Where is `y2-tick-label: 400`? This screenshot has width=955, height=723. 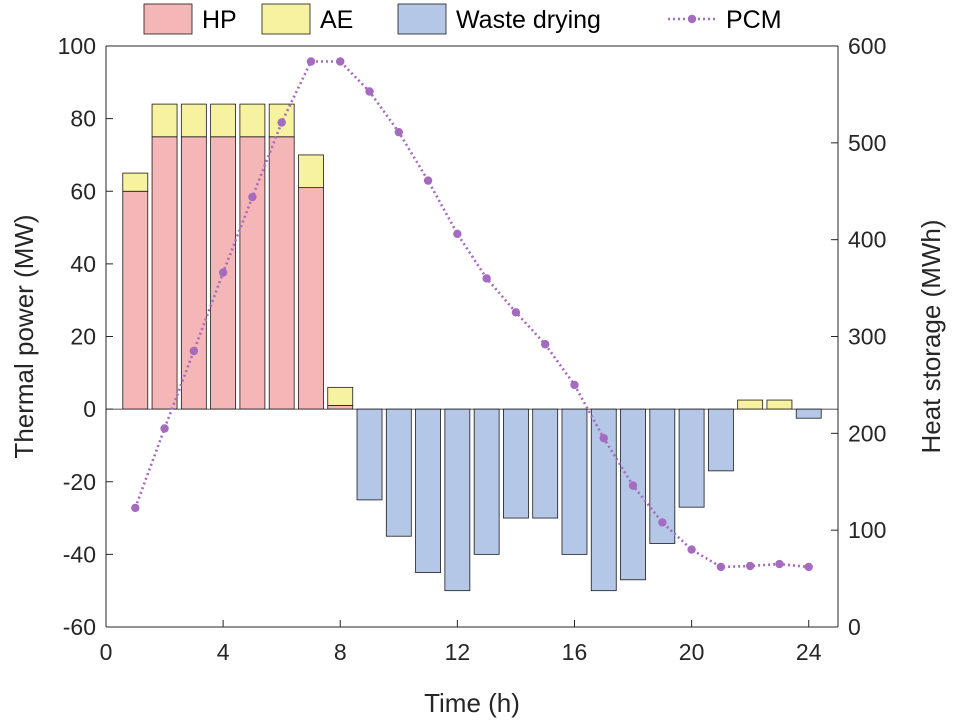
y2-tick-label: 400 is located at coordinates (867, 240).